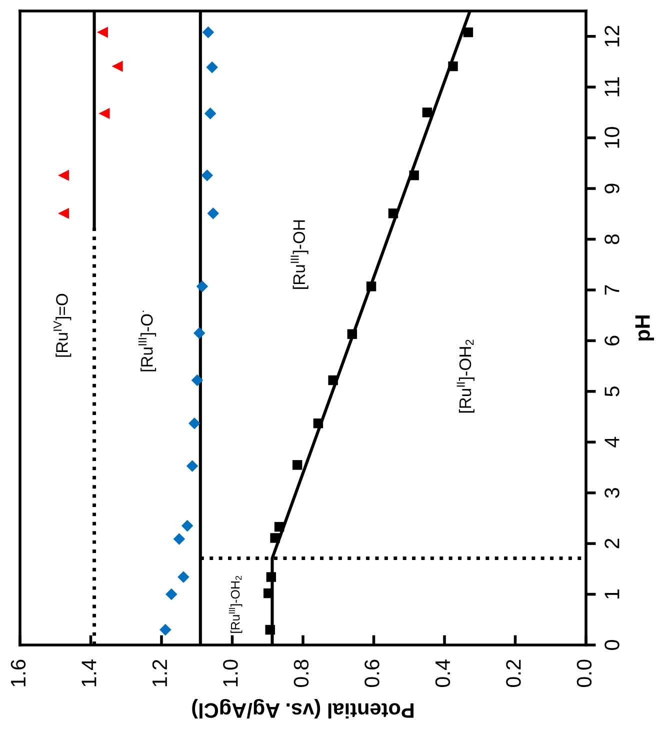 The height and width of the screenshot is (748, 664). Describe the element at coordinates (230, 673) in the screenshot. I see `x-tick-label: 1.0` at that location.